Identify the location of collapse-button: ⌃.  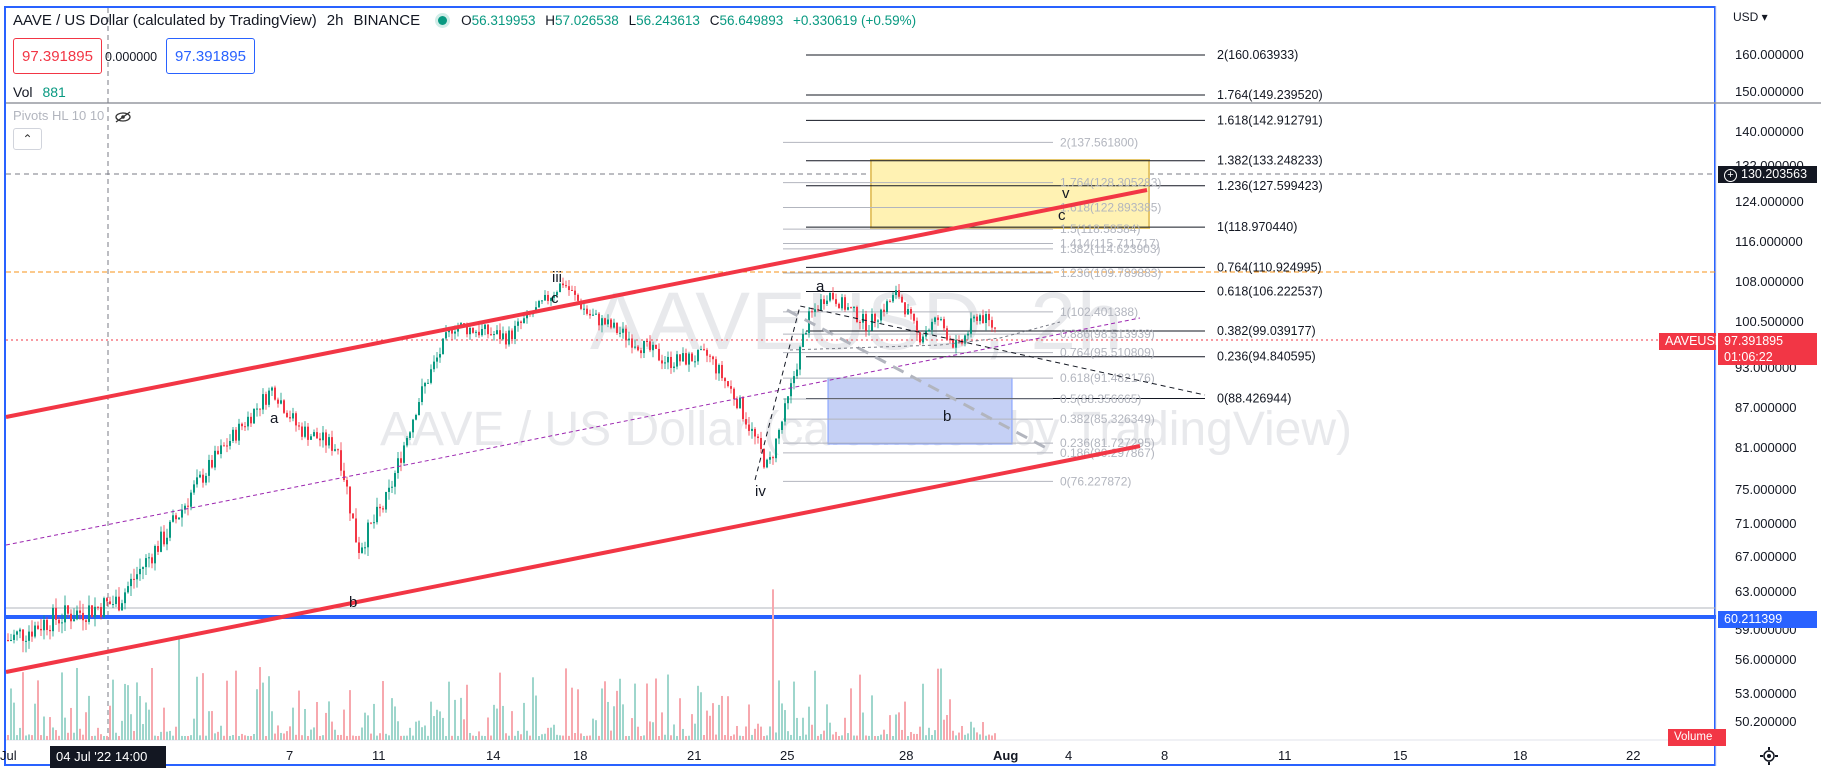
(27, 139).